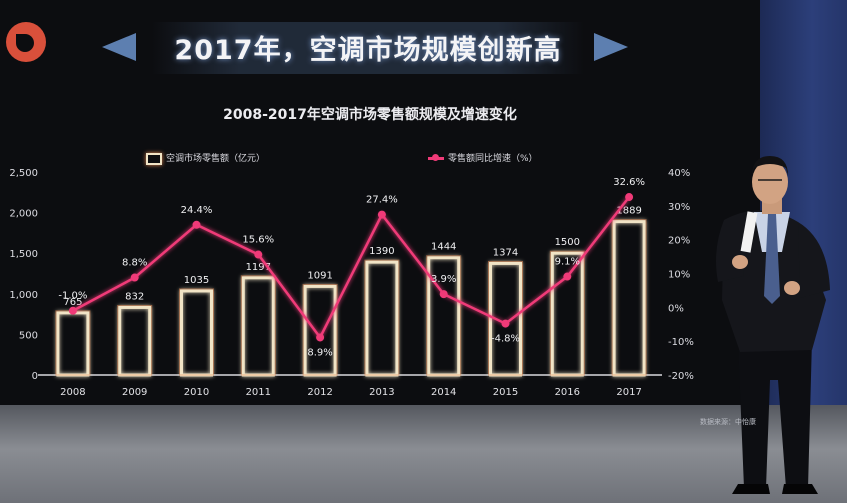 The width and height of the screenshot is (847, 503). Describe the element at coordinates (23, 173) in the screenshot. I see `y-left-tick-label: 2,500` at that location.